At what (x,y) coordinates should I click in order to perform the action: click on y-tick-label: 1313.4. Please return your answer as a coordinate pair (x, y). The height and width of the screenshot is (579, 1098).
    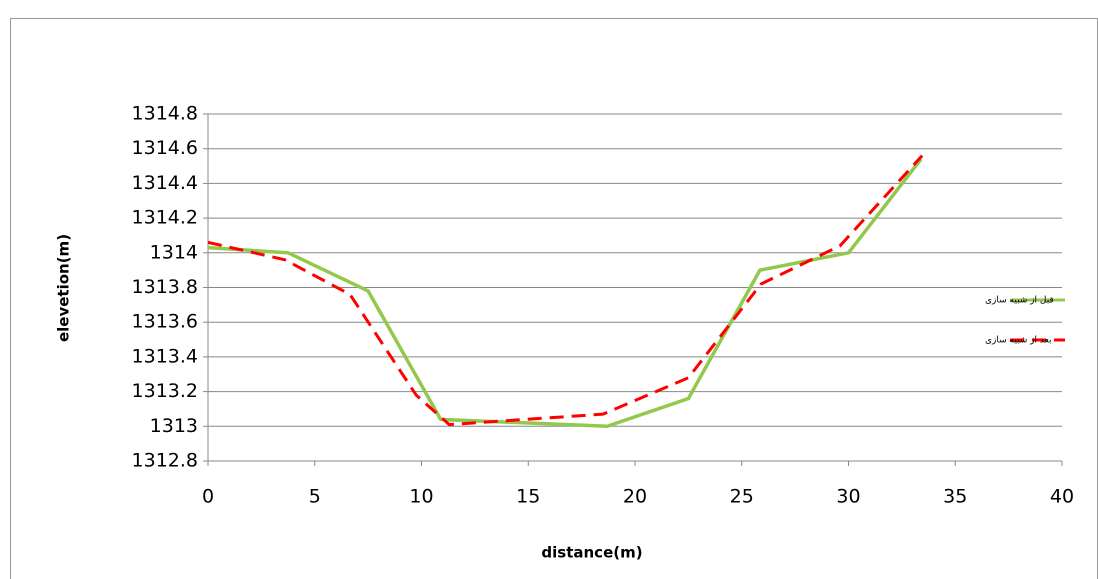
    Looking at the image, I should click on (165, 356).